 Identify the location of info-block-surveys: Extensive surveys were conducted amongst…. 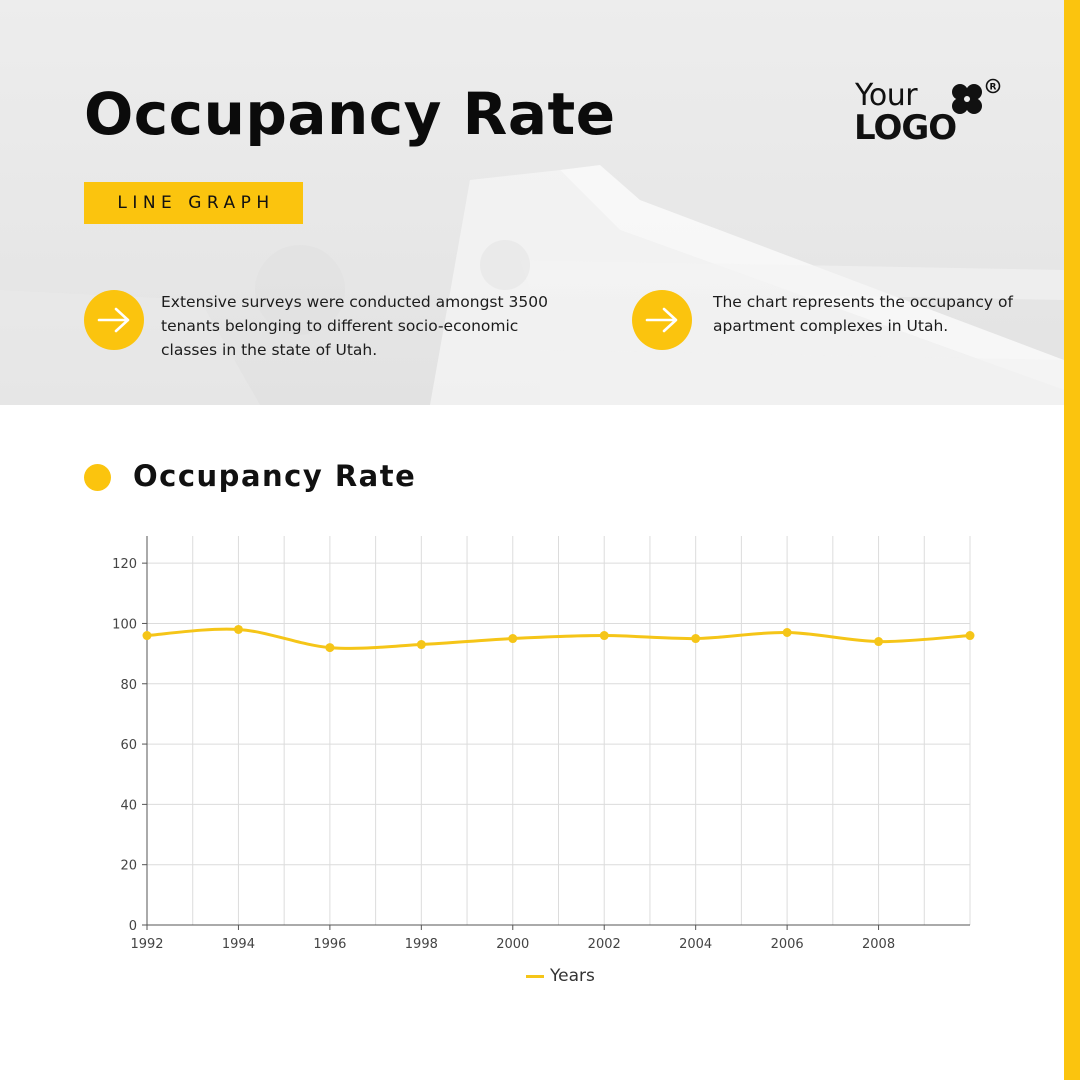
(327, 326).